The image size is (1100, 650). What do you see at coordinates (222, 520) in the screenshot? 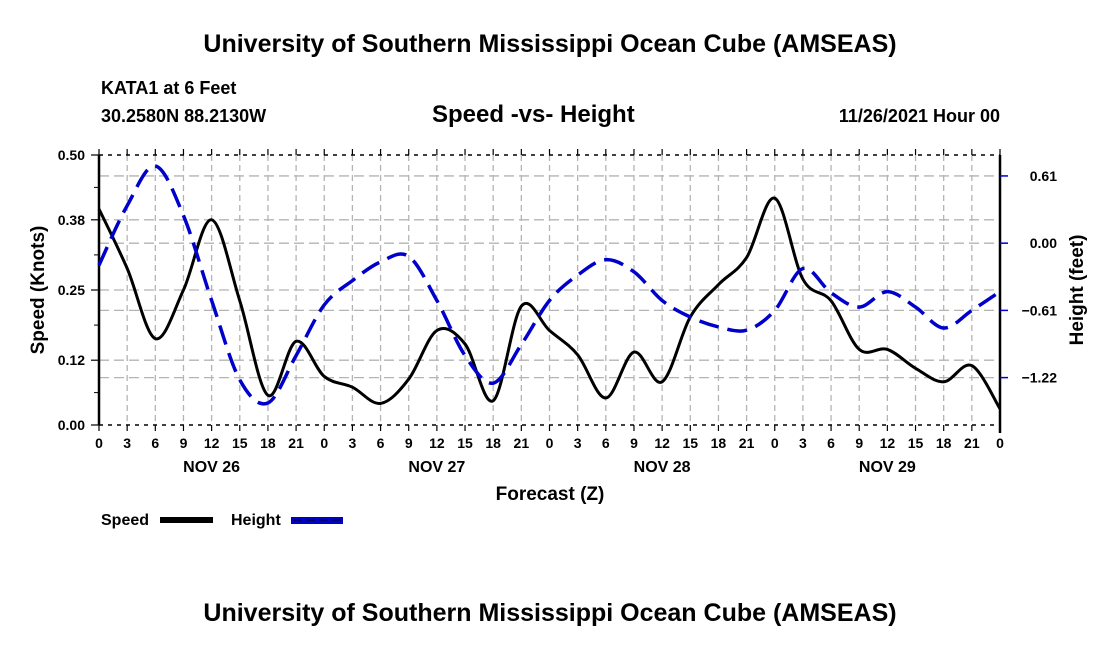
I see `legend: Speed Height` at bounding box center [222, 520].